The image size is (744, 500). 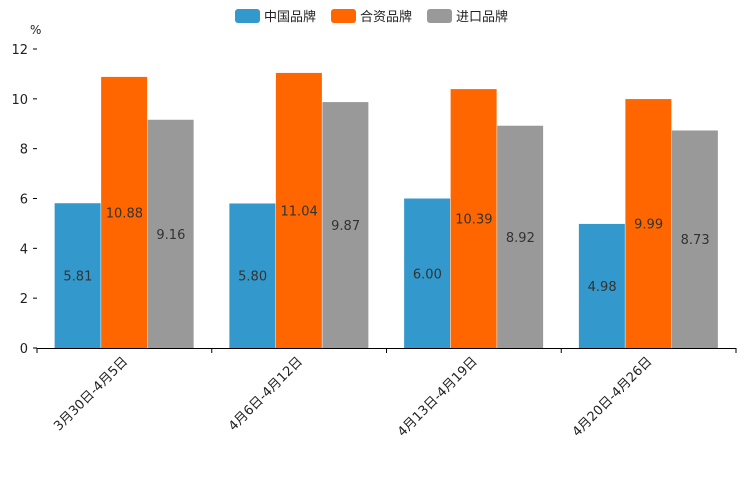 I want to click on bar-value-label: 9.87, so click(x=345, y=226).